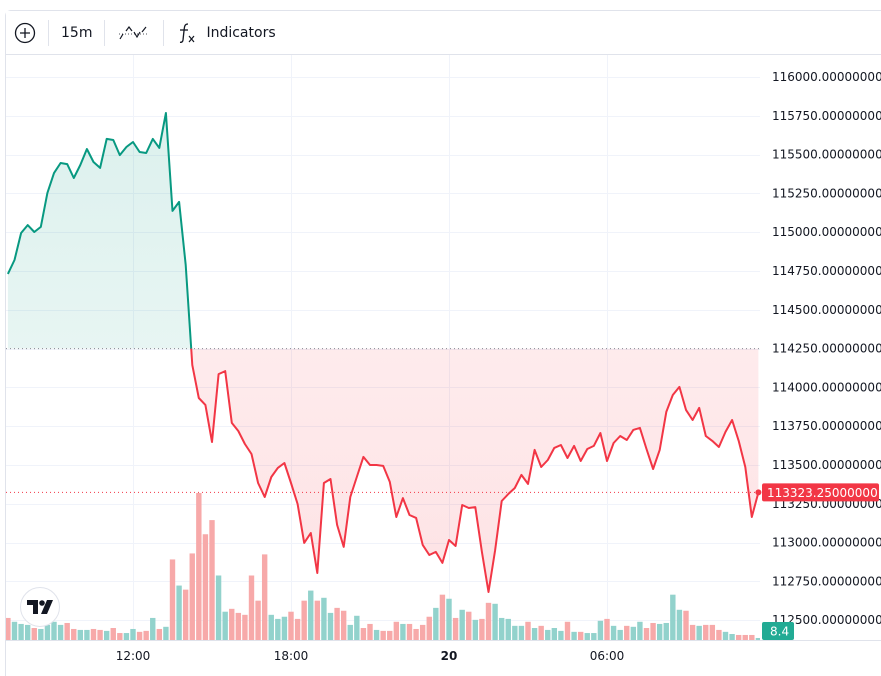  What do you see at coordinates (826, 581) in the screenshot?
I see `price-tick-label: 112750.00000000` at bounding box center [826, 581].